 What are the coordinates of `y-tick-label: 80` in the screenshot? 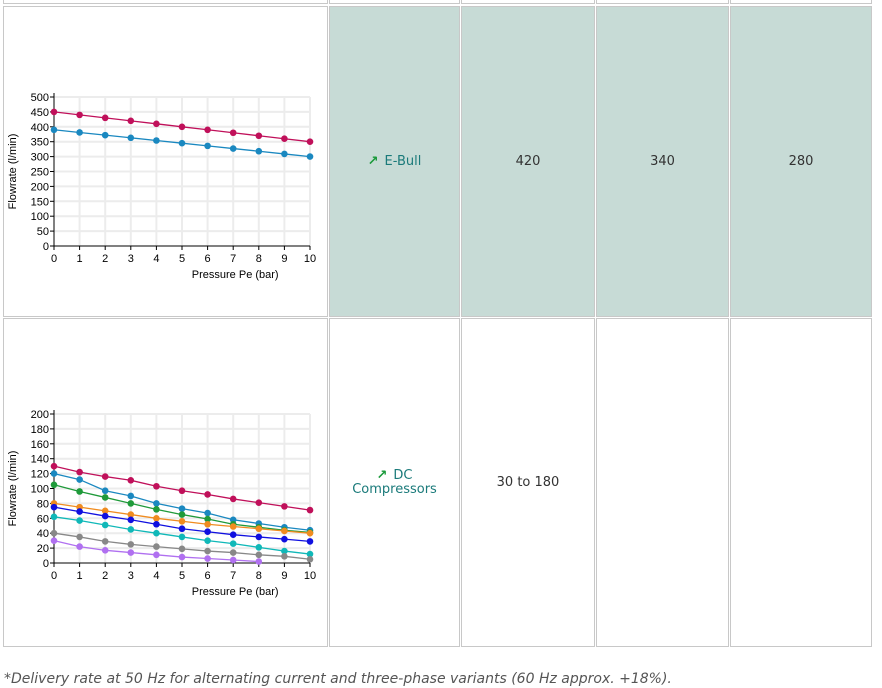 It's located at (43, 504).